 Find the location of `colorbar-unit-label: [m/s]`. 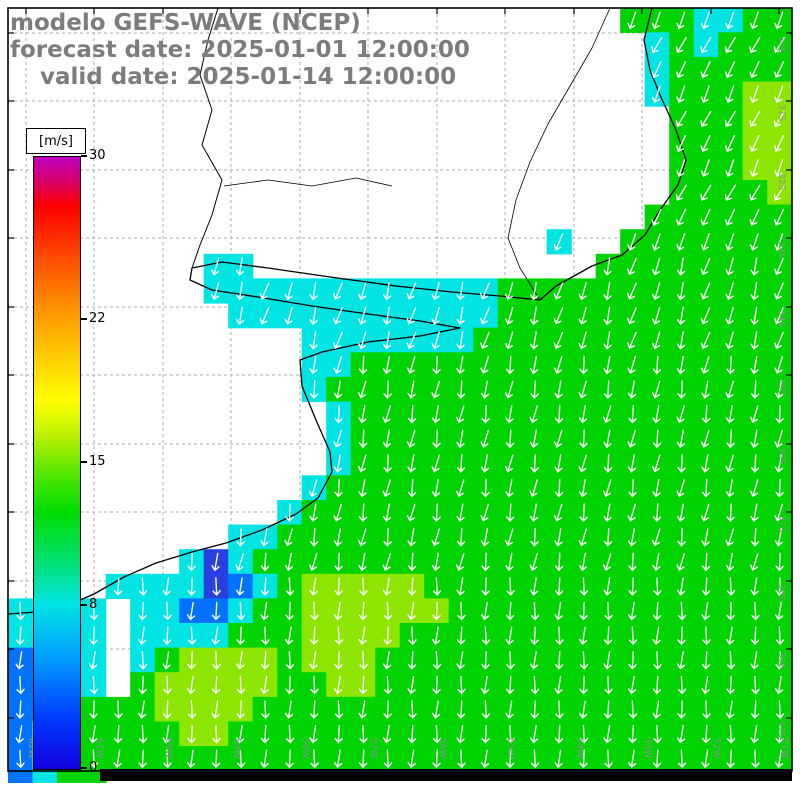

colorbar-unit-label: [m/s] is located at coordinates (56, 141).